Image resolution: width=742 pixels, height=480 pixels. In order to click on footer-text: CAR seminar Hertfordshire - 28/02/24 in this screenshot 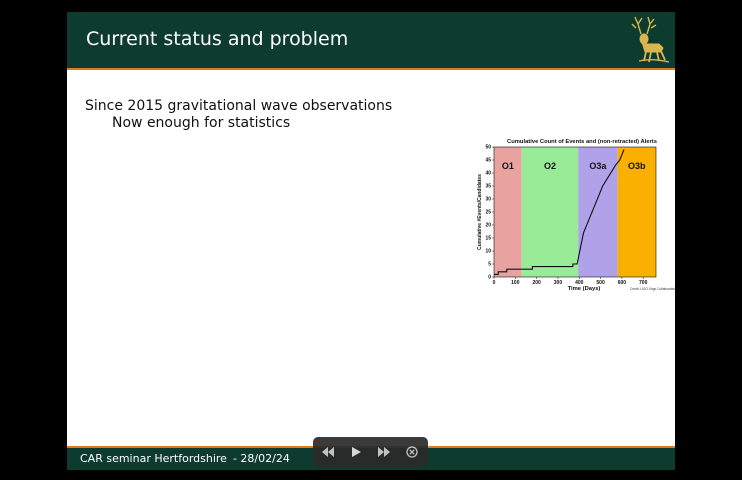, I will do `click(185, 458)`.